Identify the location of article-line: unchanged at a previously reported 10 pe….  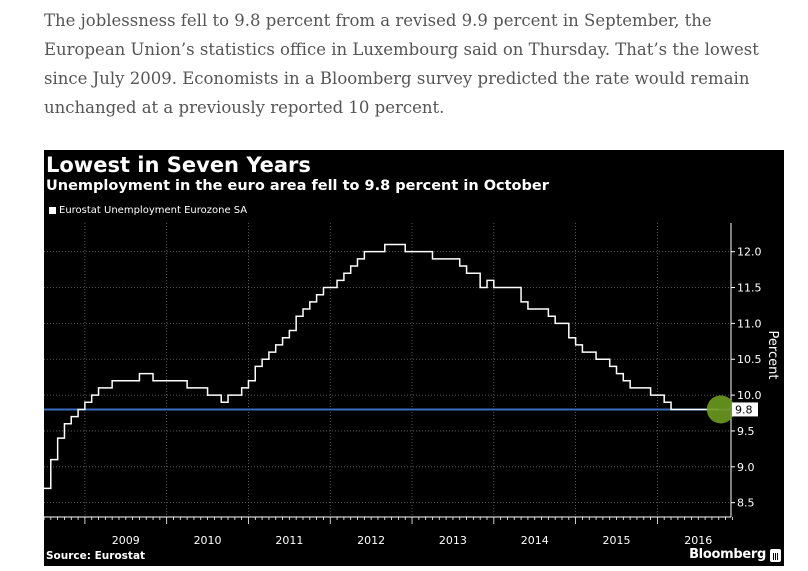
(244, 107).